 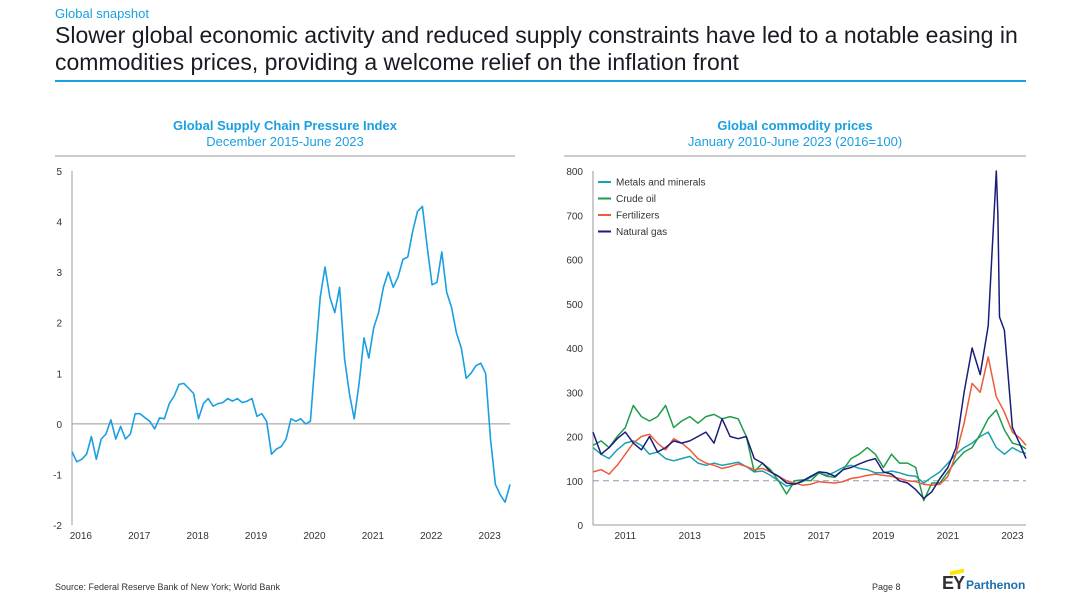 I want to click on commodity-y-tick-label: 0, so click(x=580, y=526).